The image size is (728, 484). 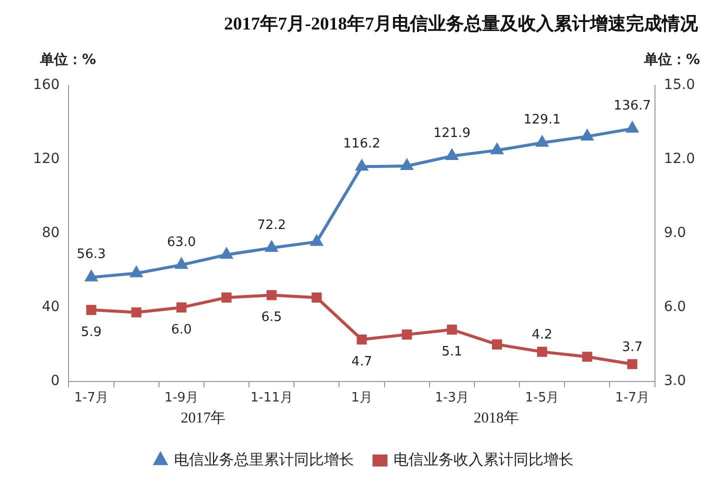 I want to click on y2-axis-title: 单位：%, so click(x=671, y=60).